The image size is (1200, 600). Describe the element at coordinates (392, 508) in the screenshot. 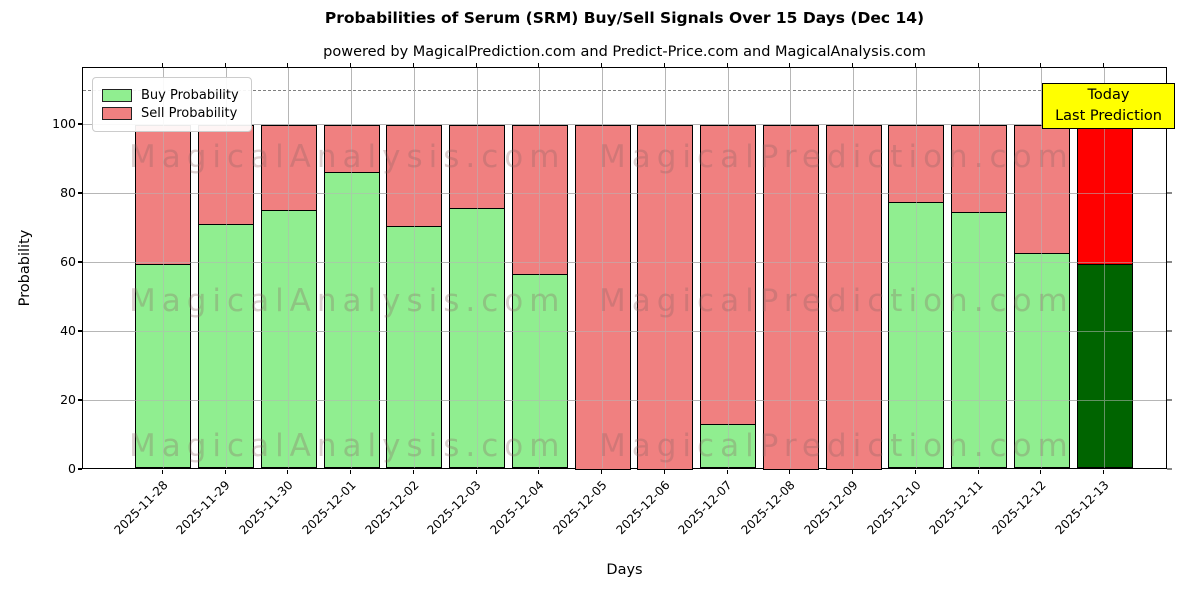

I see `x-tick-label: 2025-12-02` at that location.